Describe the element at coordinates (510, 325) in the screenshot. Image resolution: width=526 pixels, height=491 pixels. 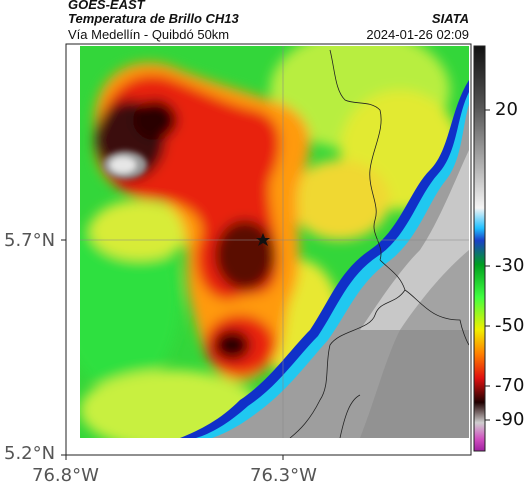
I see `colorbar-label-minus50: -50` at that location.